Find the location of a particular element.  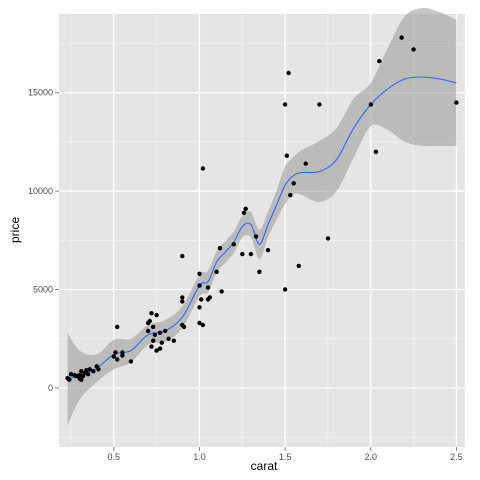

x-tick-label: 2.0 is located at coordinates (371, 457).